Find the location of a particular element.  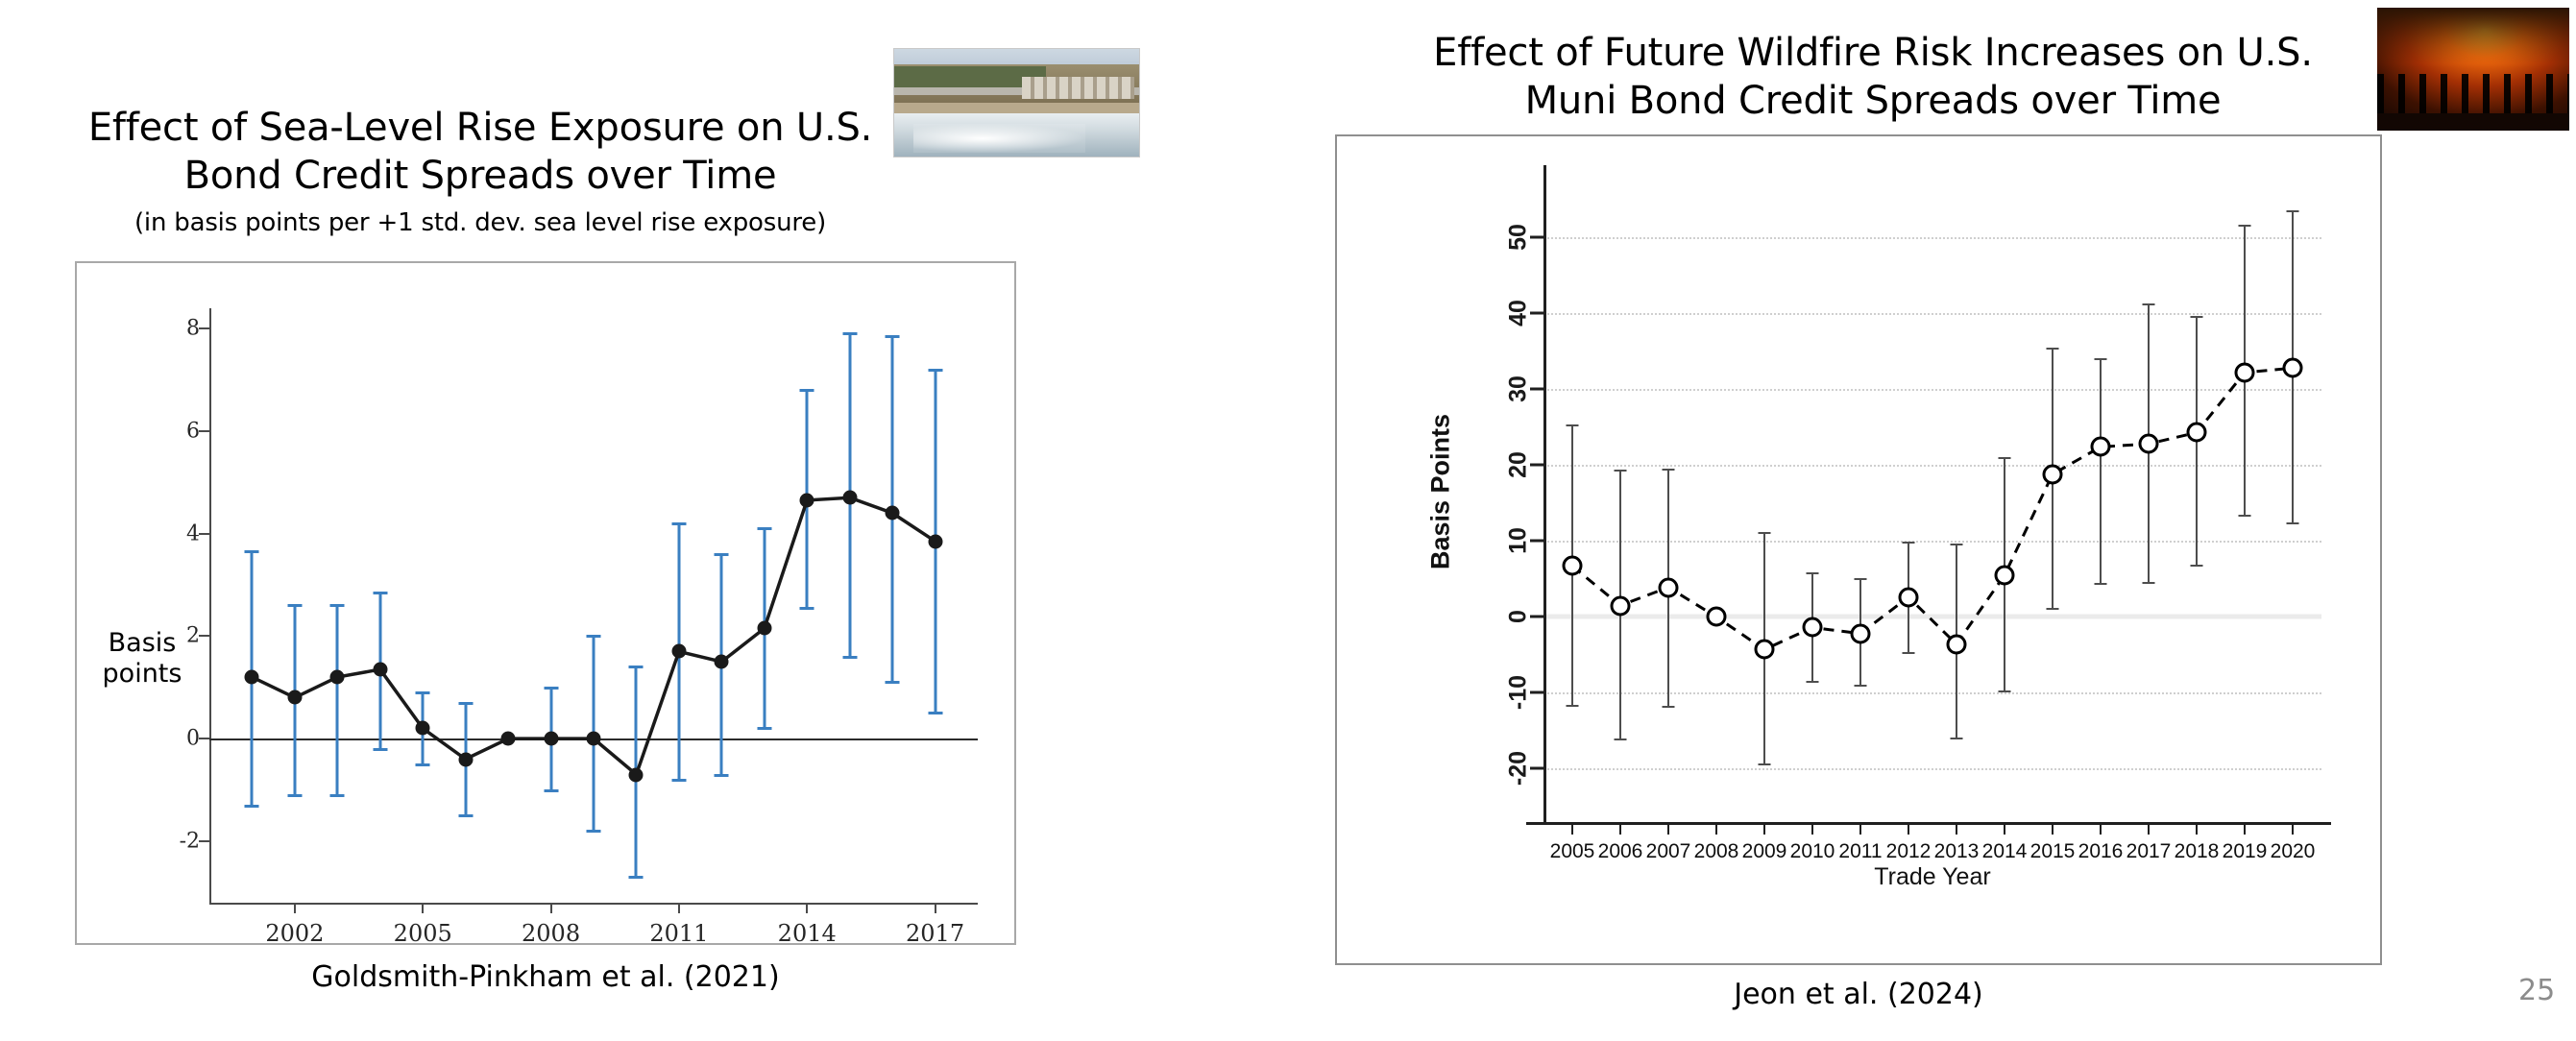

right-confidence-interval is located at coordinates (2101, 471).